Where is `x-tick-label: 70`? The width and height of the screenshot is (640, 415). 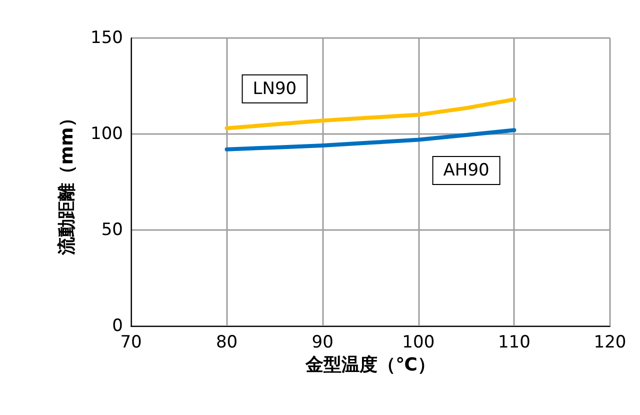 x-tick-label: 70 is located at coordinates (131, 342).